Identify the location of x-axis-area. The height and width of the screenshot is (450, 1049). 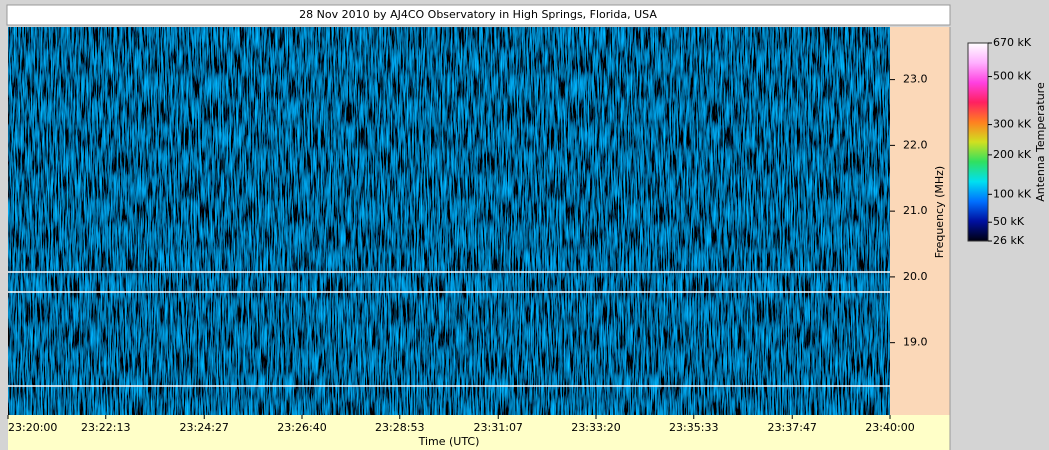
(479, 432).